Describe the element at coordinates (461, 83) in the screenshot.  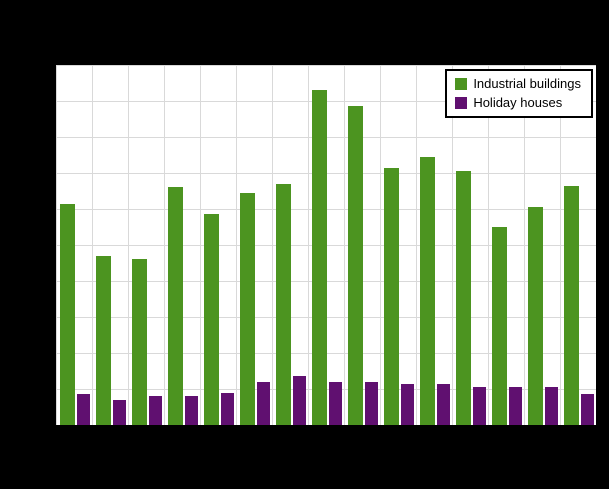
I see `industrial-buildings-swatch-icon` at that location.